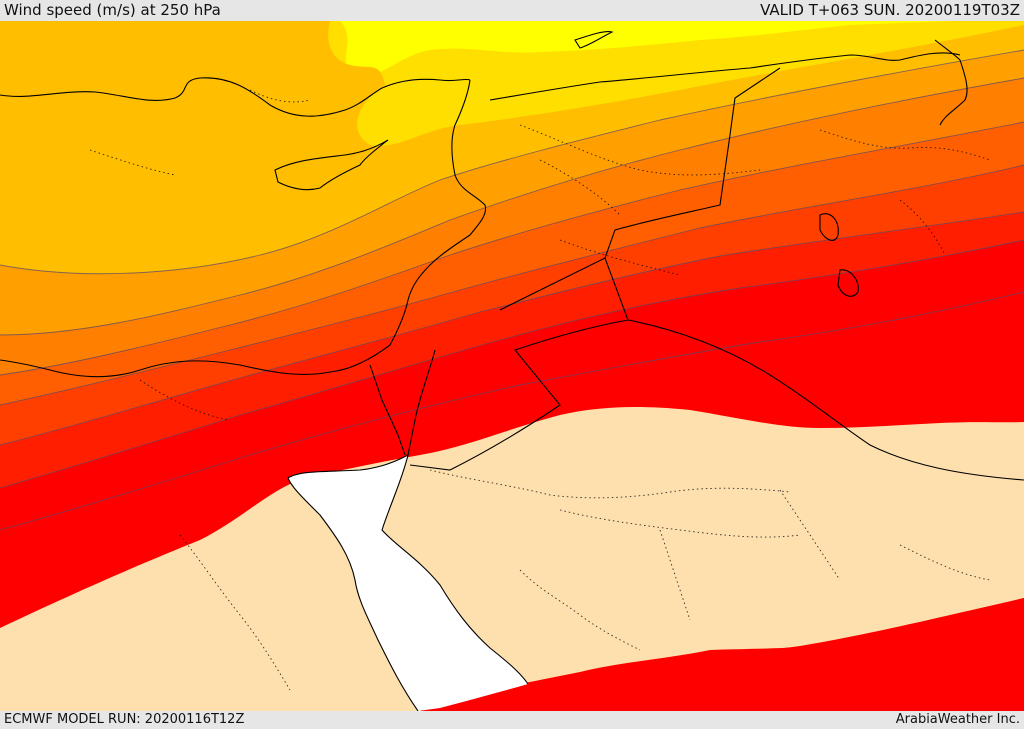 This screenshot has width=1024, height=729. Describe the element at coordinates (957, 719) in the screenshot. I see `credit: ArabiaWeather Inc.` at that location.